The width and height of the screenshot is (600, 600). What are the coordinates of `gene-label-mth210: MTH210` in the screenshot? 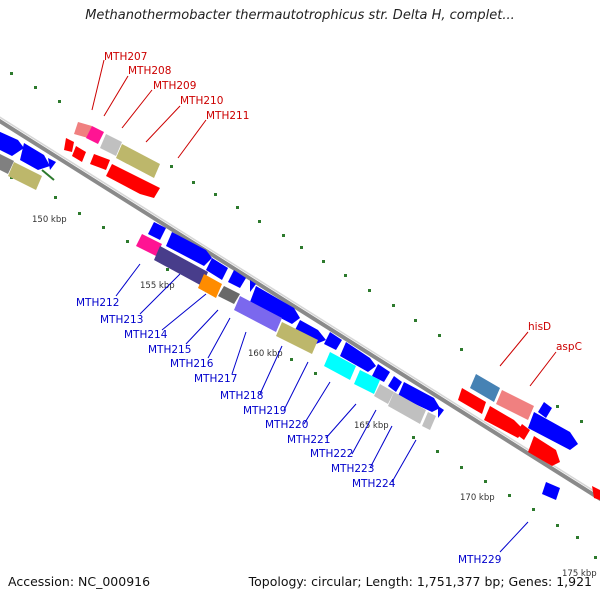 It's located at (201, 101).